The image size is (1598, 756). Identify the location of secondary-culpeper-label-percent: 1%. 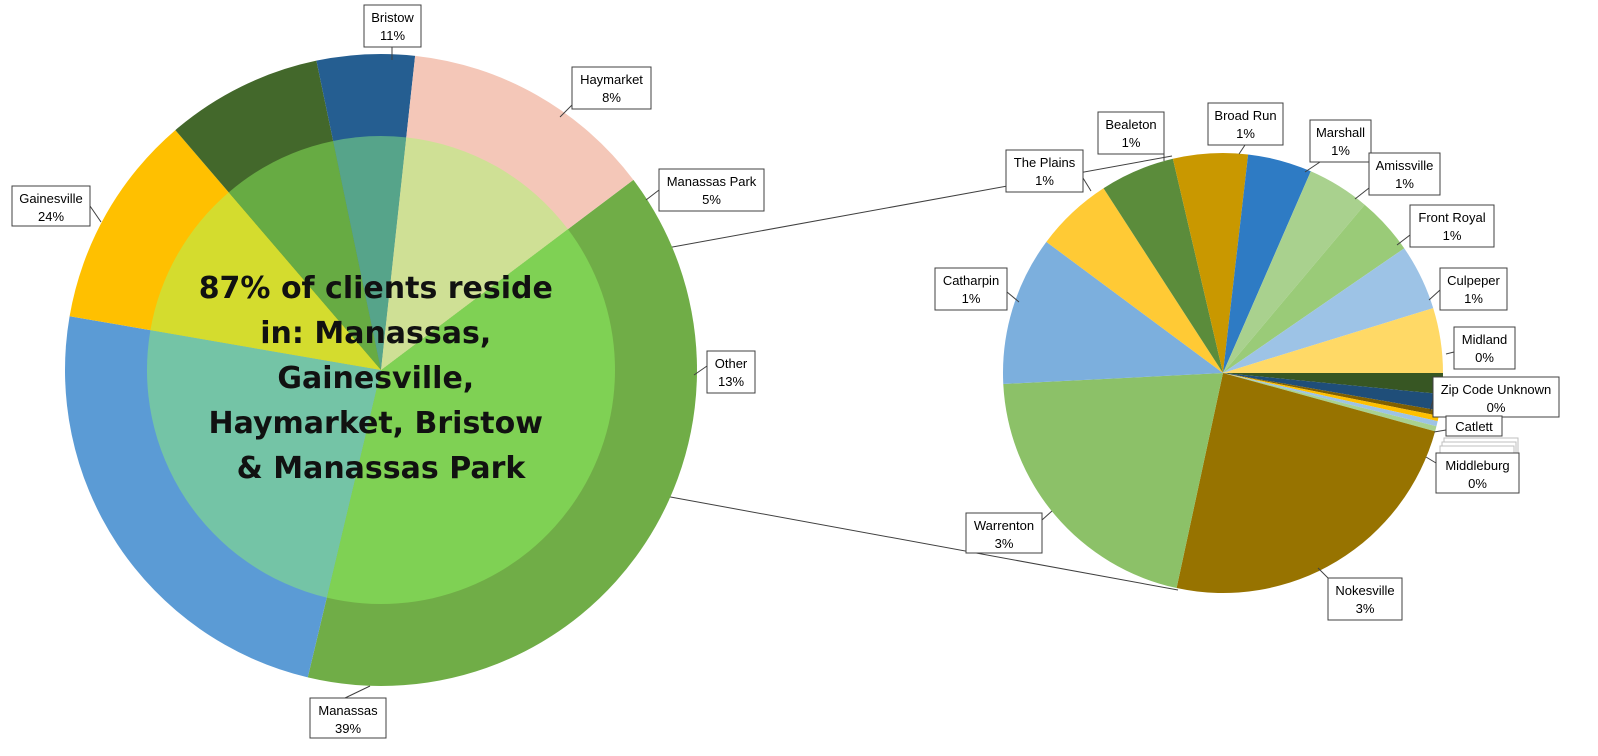
(1473, 298).